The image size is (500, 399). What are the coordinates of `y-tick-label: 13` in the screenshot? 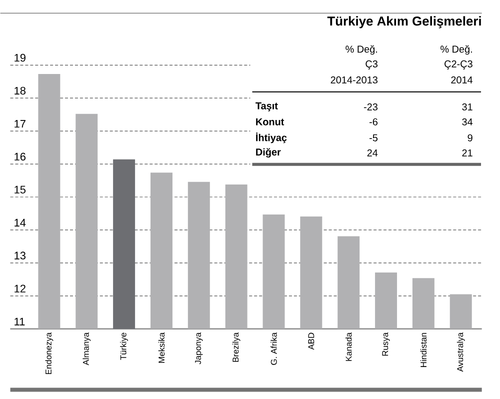 It's located at (20, 256).